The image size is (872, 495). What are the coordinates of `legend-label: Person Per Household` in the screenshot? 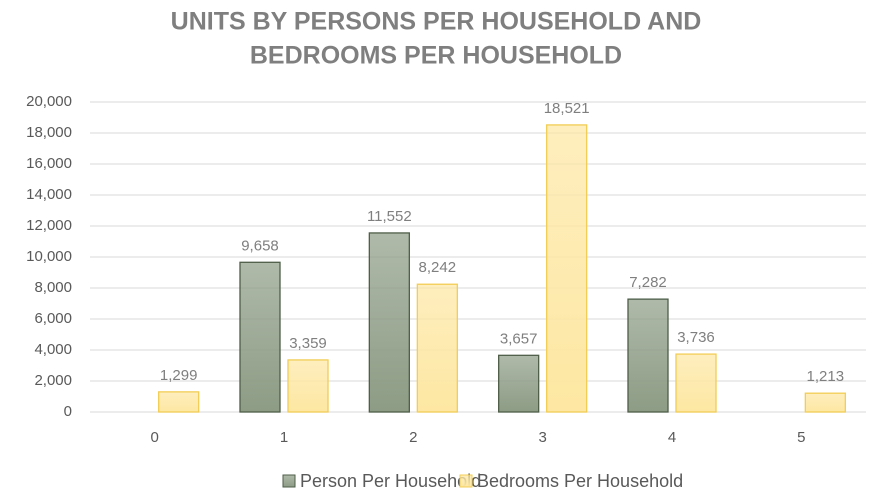 It's located at (390, 481).